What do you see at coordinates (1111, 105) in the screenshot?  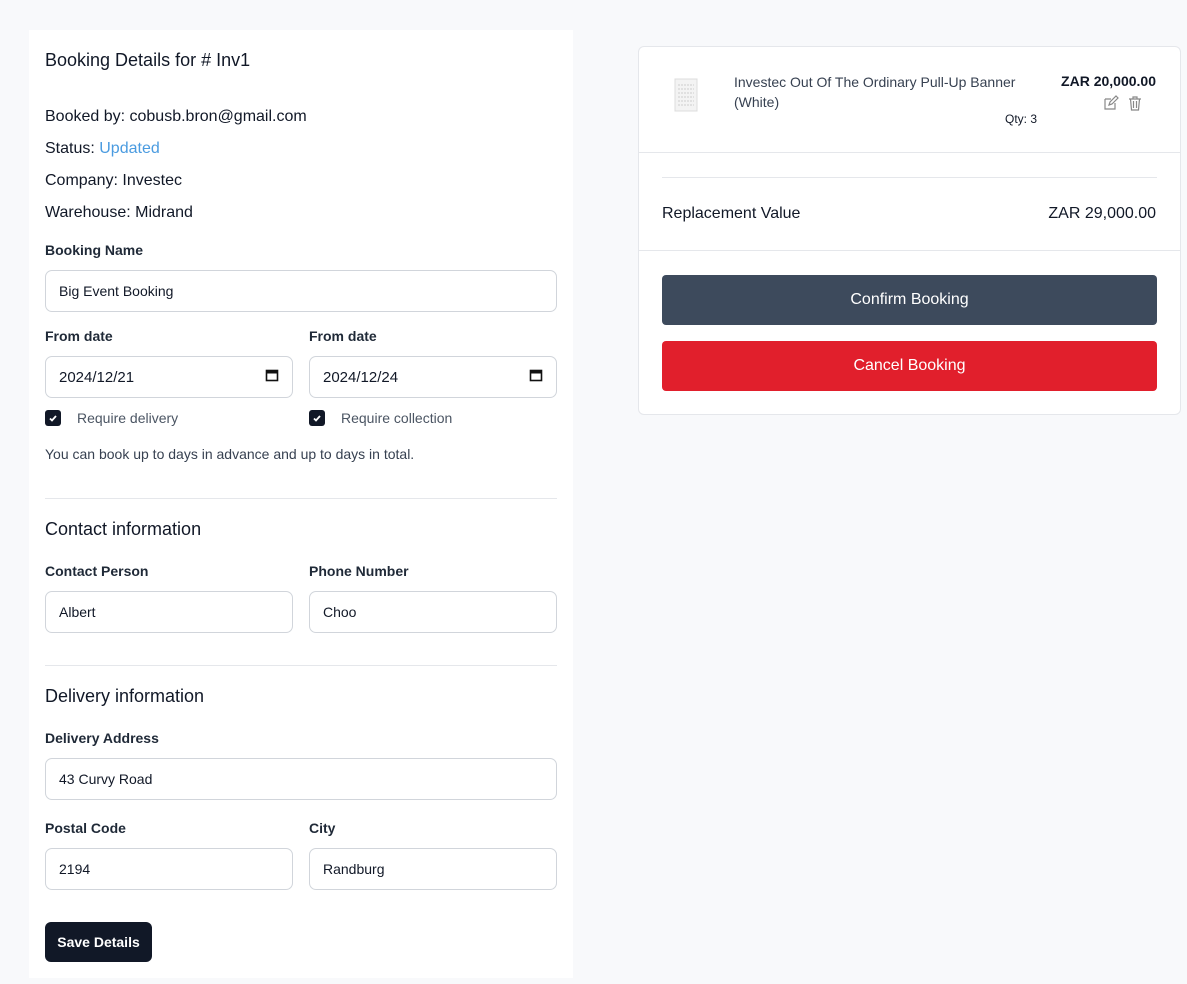 I see `edit-icon` at bounding box center [1111, 105].